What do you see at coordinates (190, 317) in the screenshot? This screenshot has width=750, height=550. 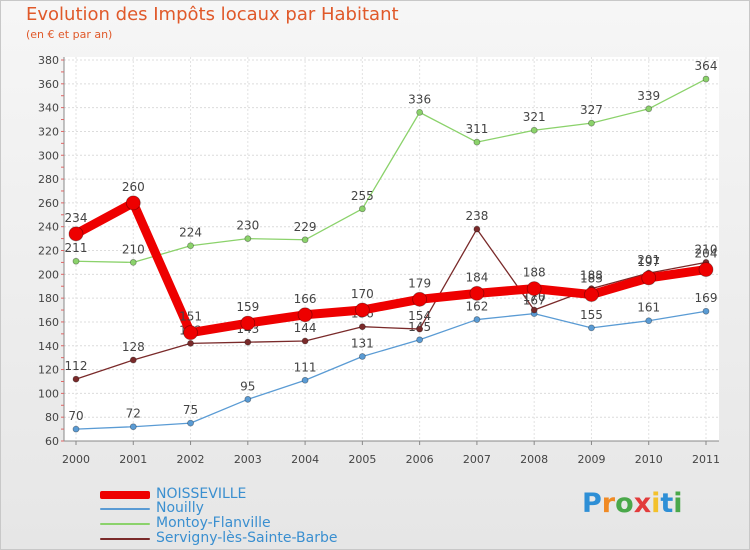 I see `data-label-noisseville: 151` at bounding box center [190, 317].